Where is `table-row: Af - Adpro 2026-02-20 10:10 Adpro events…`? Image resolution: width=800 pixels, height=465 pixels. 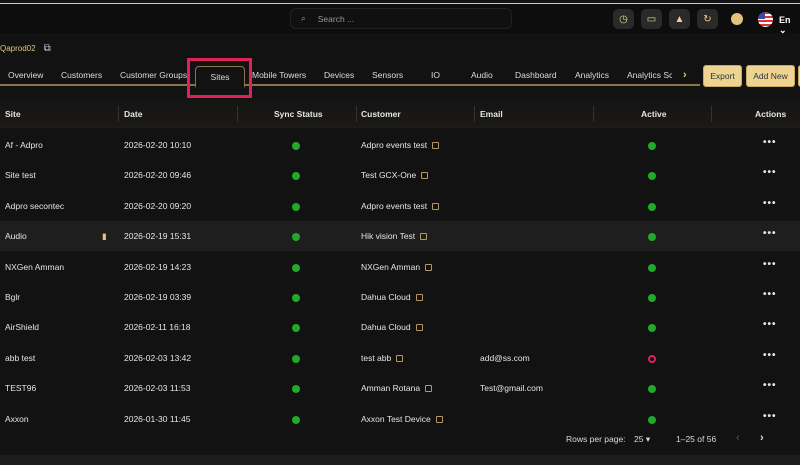
table-row: Af - Adpro 2026-02-20 10:10 Adpro events… is located at coordinates (400, 145).